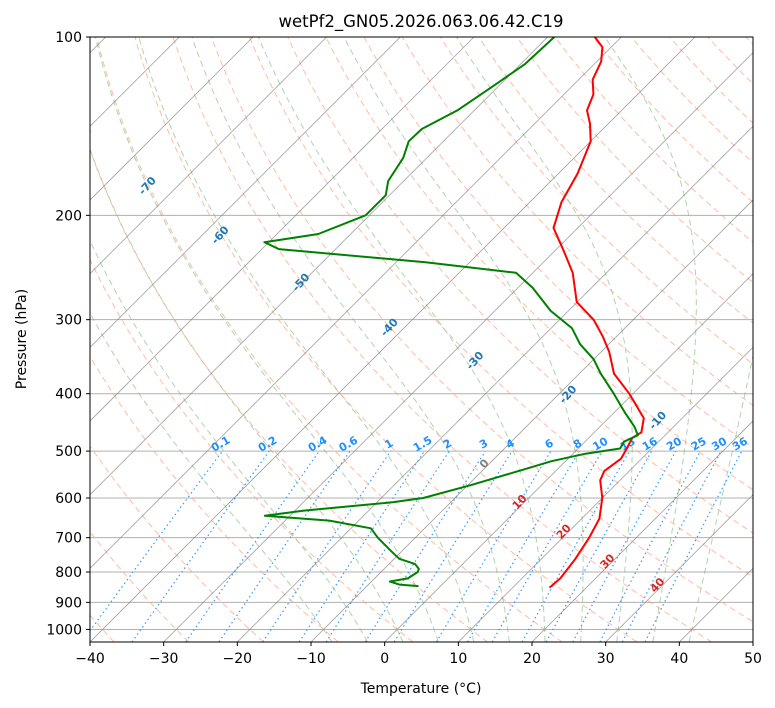  Describe the element at coordinates (596, 313) in the screenshot. I see `temperature-profile` at that location.